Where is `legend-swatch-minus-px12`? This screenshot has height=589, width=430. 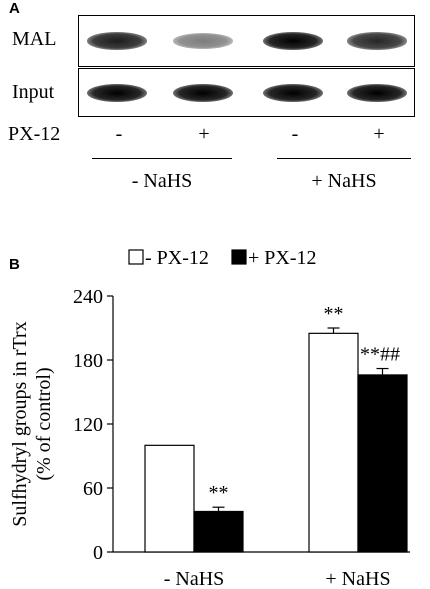
legend-swatch-minus-px12 is located at coordinates (136, 257).